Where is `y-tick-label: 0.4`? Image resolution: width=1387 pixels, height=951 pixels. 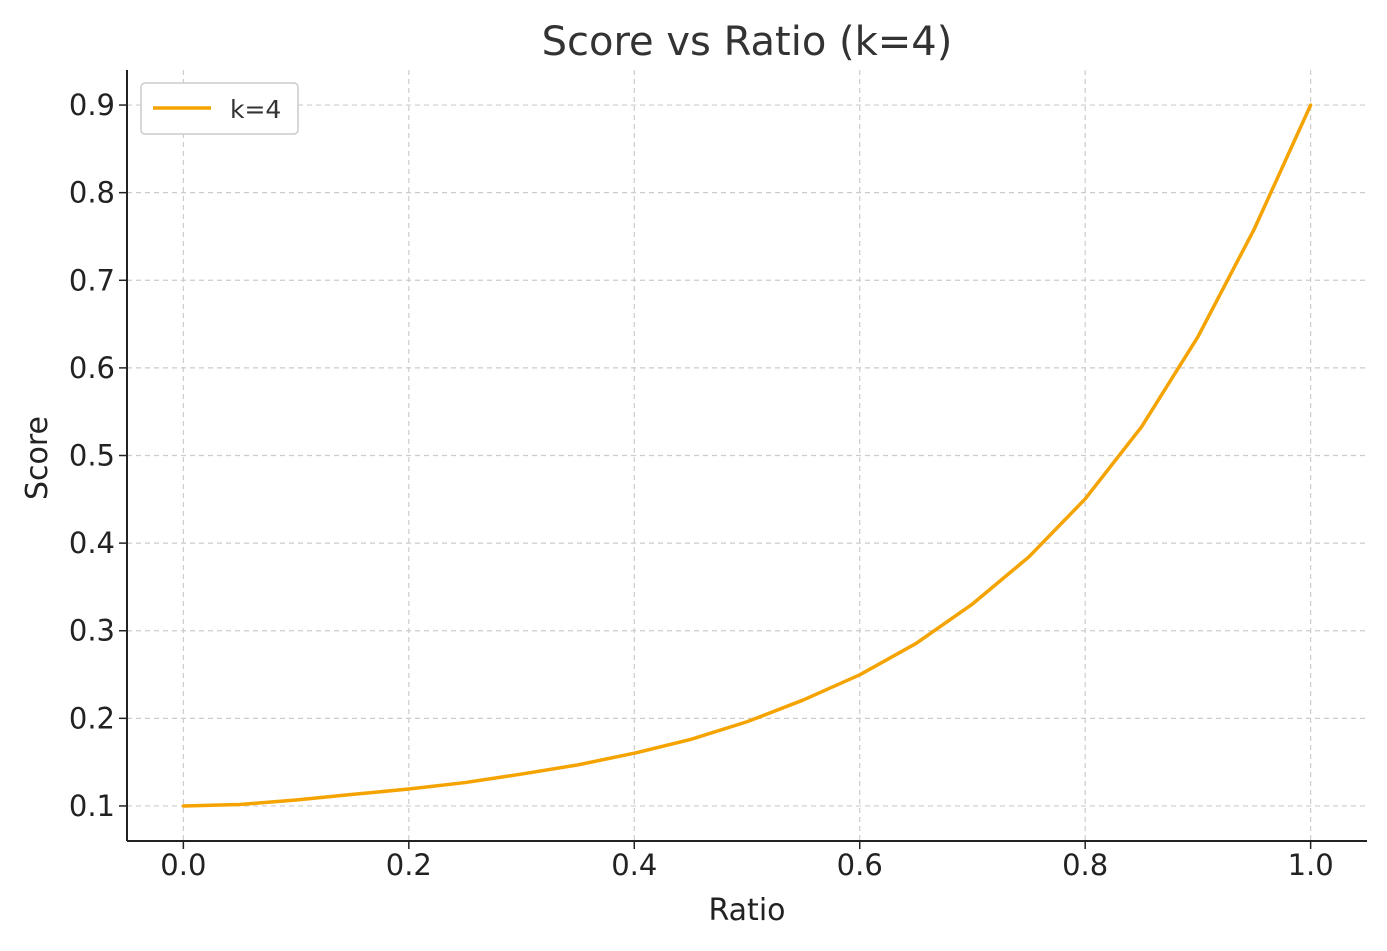 y-tick-label: 0.4 is located at coordinates (92, 543).